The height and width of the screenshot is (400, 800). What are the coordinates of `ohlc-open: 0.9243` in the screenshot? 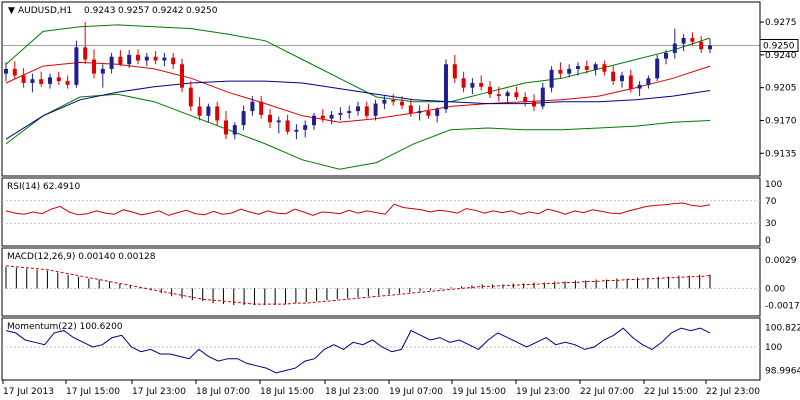 It's located at (100, 11).